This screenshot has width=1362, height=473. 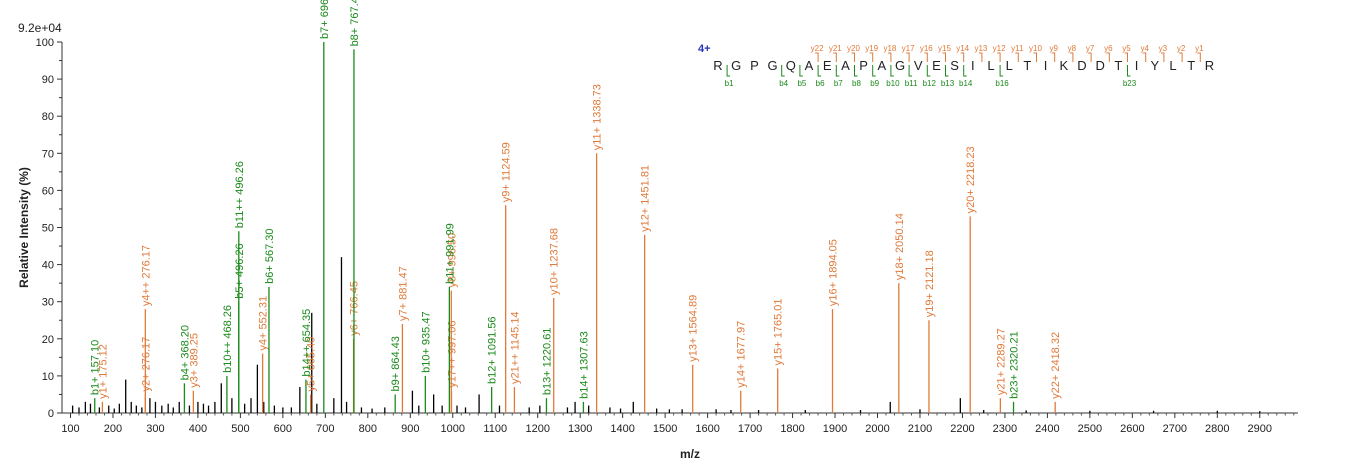 I want to click on y-tick-label: 40, so click(x=48, y=266).